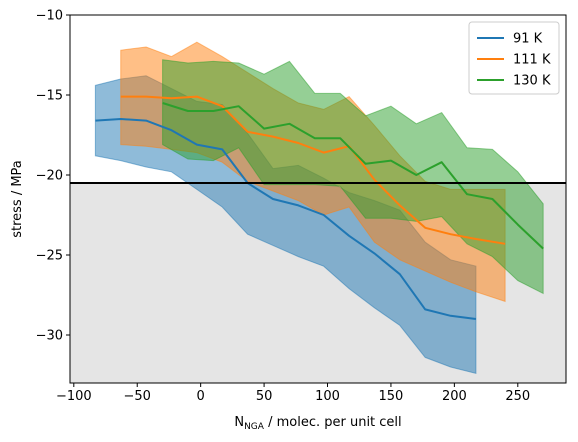 The height and width of the screenshot is (442, 578). I want to click on x-tick-label: −100, so click(74, 396).